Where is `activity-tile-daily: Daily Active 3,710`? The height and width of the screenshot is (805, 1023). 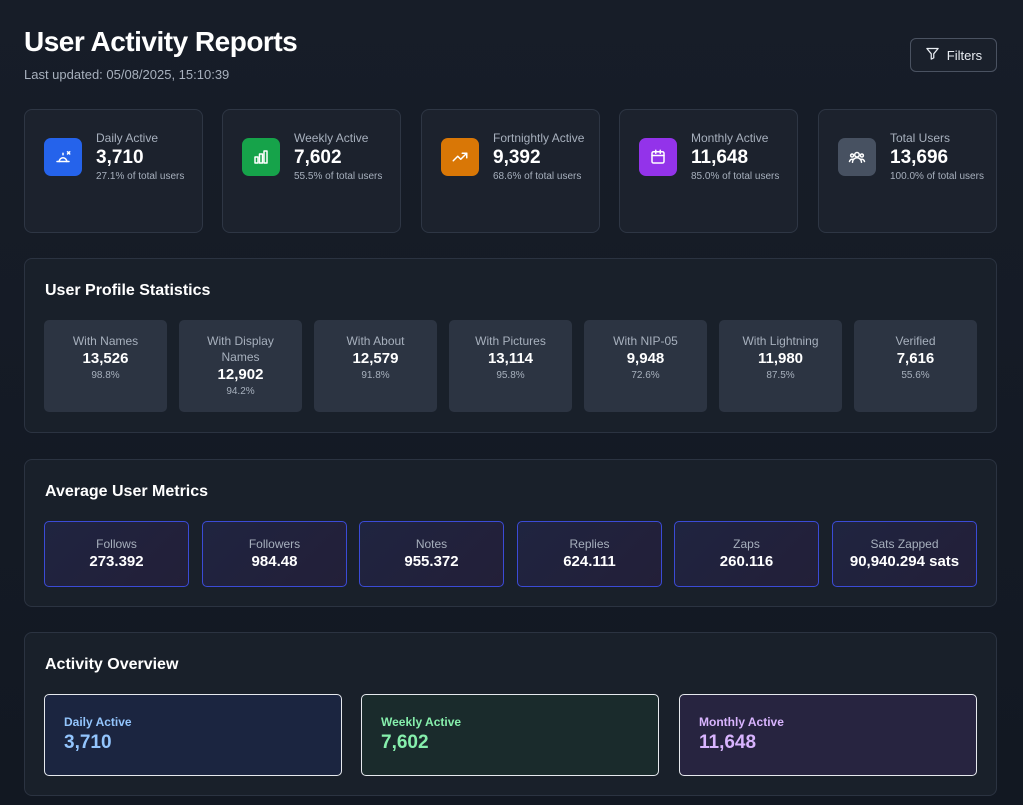 activity-tile-daily: Daily Active 3,710 is located at coordinates (193, 735).